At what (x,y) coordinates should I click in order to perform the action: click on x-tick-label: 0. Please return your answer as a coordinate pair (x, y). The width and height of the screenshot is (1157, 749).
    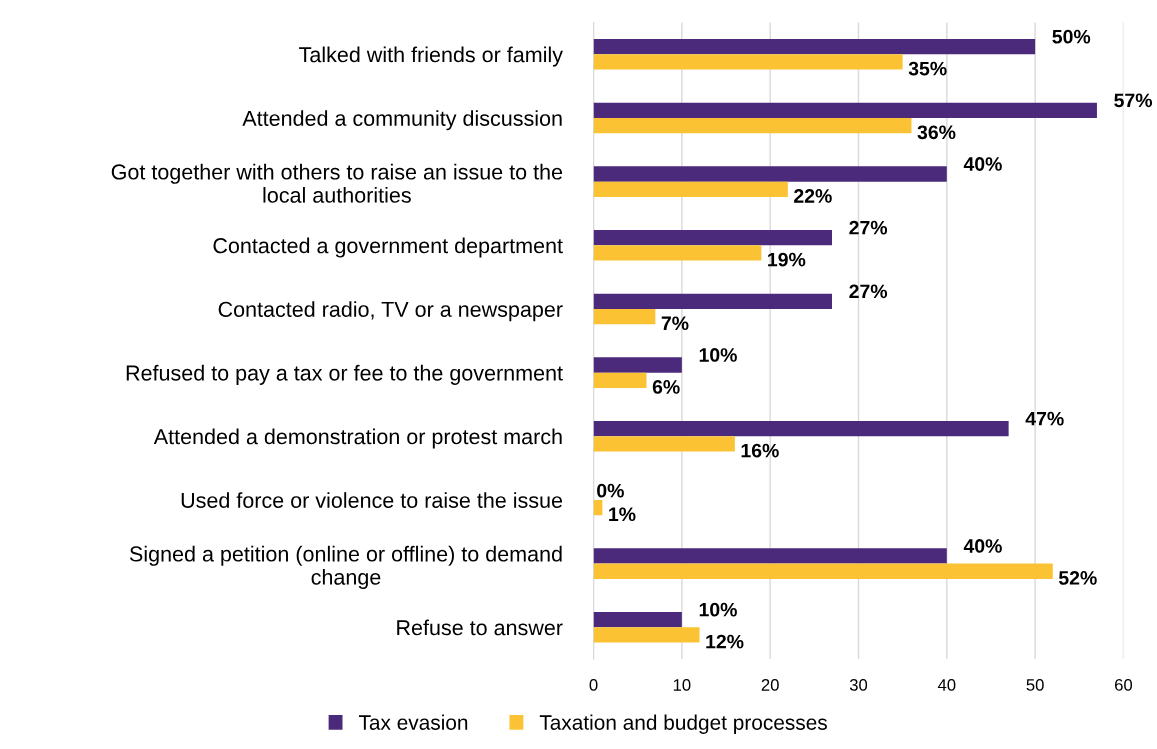
    Looking at the image, I should click on (593, 685).